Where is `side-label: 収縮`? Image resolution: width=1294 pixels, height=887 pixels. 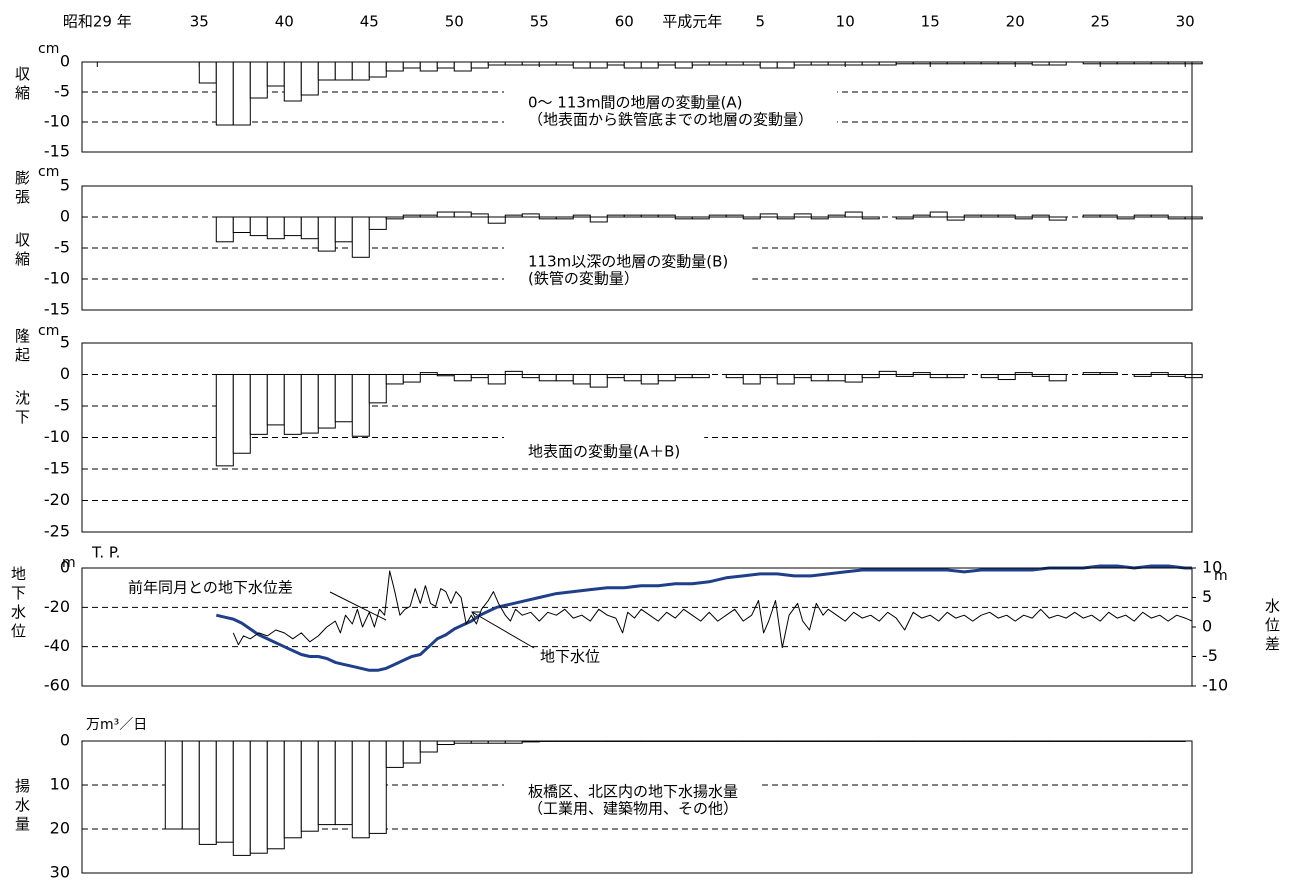
side-label: 収縮 is located at coordinates (22, 85).